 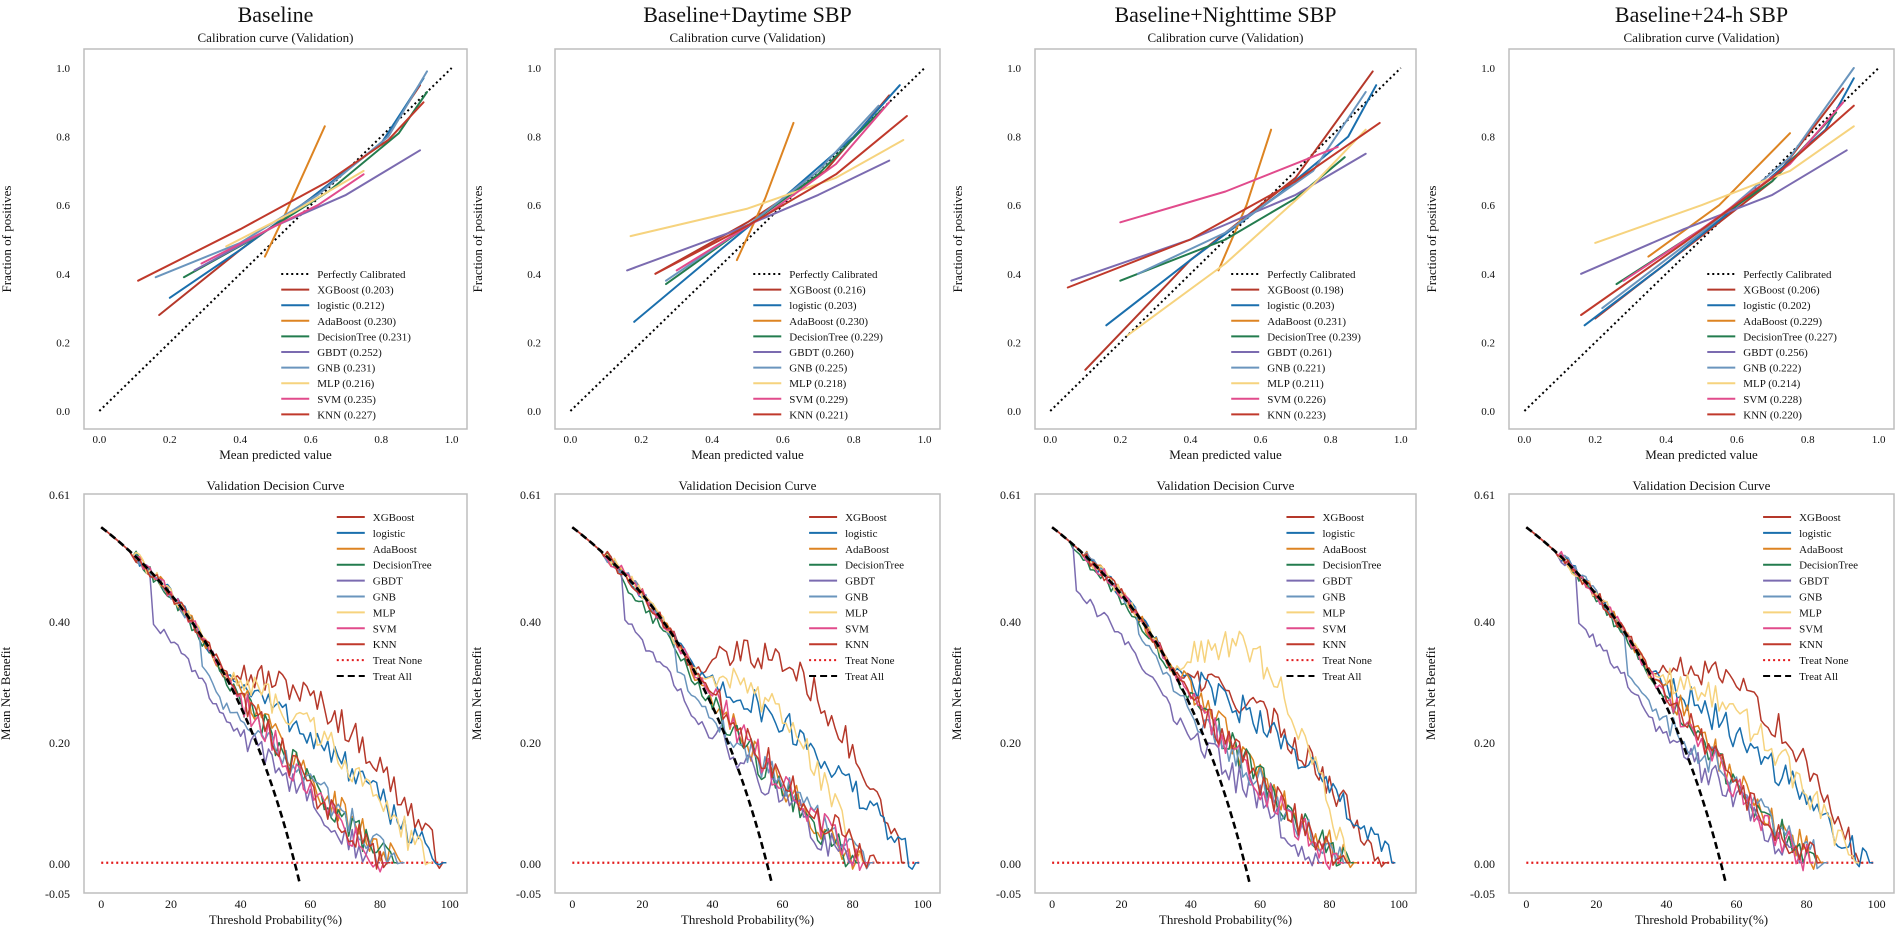 I want to click on decision-curve-decisiontree, so click(x=1202, y=696).